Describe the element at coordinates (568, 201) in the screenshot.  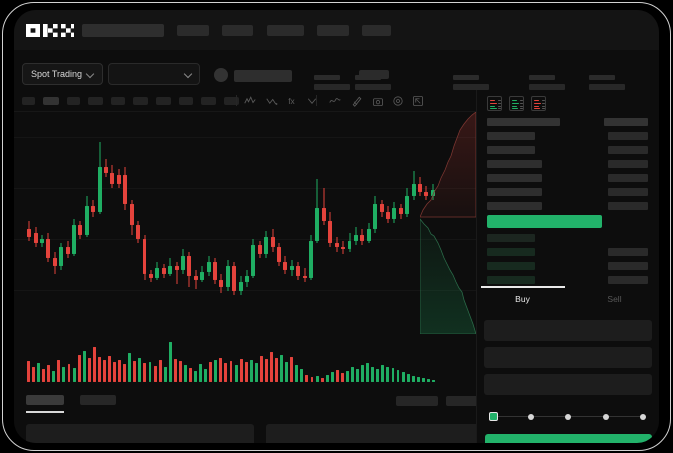
I see `orderbook` at that location.